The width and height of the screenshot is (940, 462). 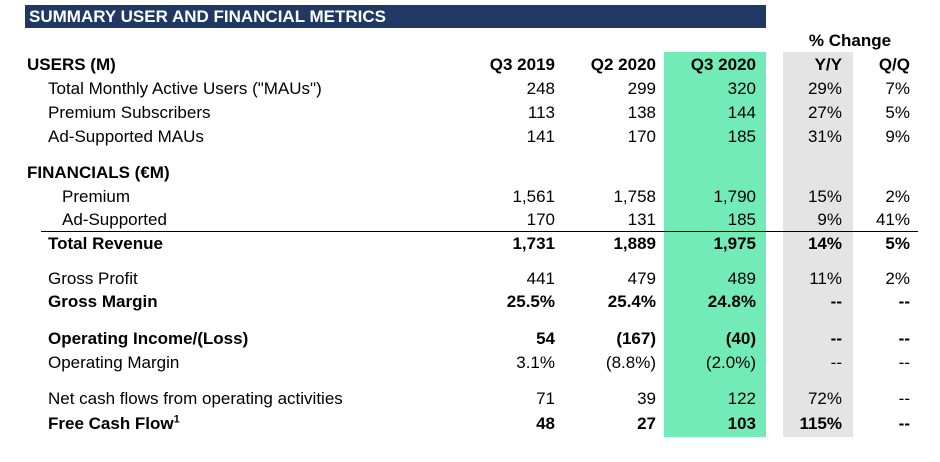 What do you see at coordinates (470, 220) in the screenshot?
I see `table-row: Ad-Supported 170 131 185 9% 41%` at bounding box center [470, 220].